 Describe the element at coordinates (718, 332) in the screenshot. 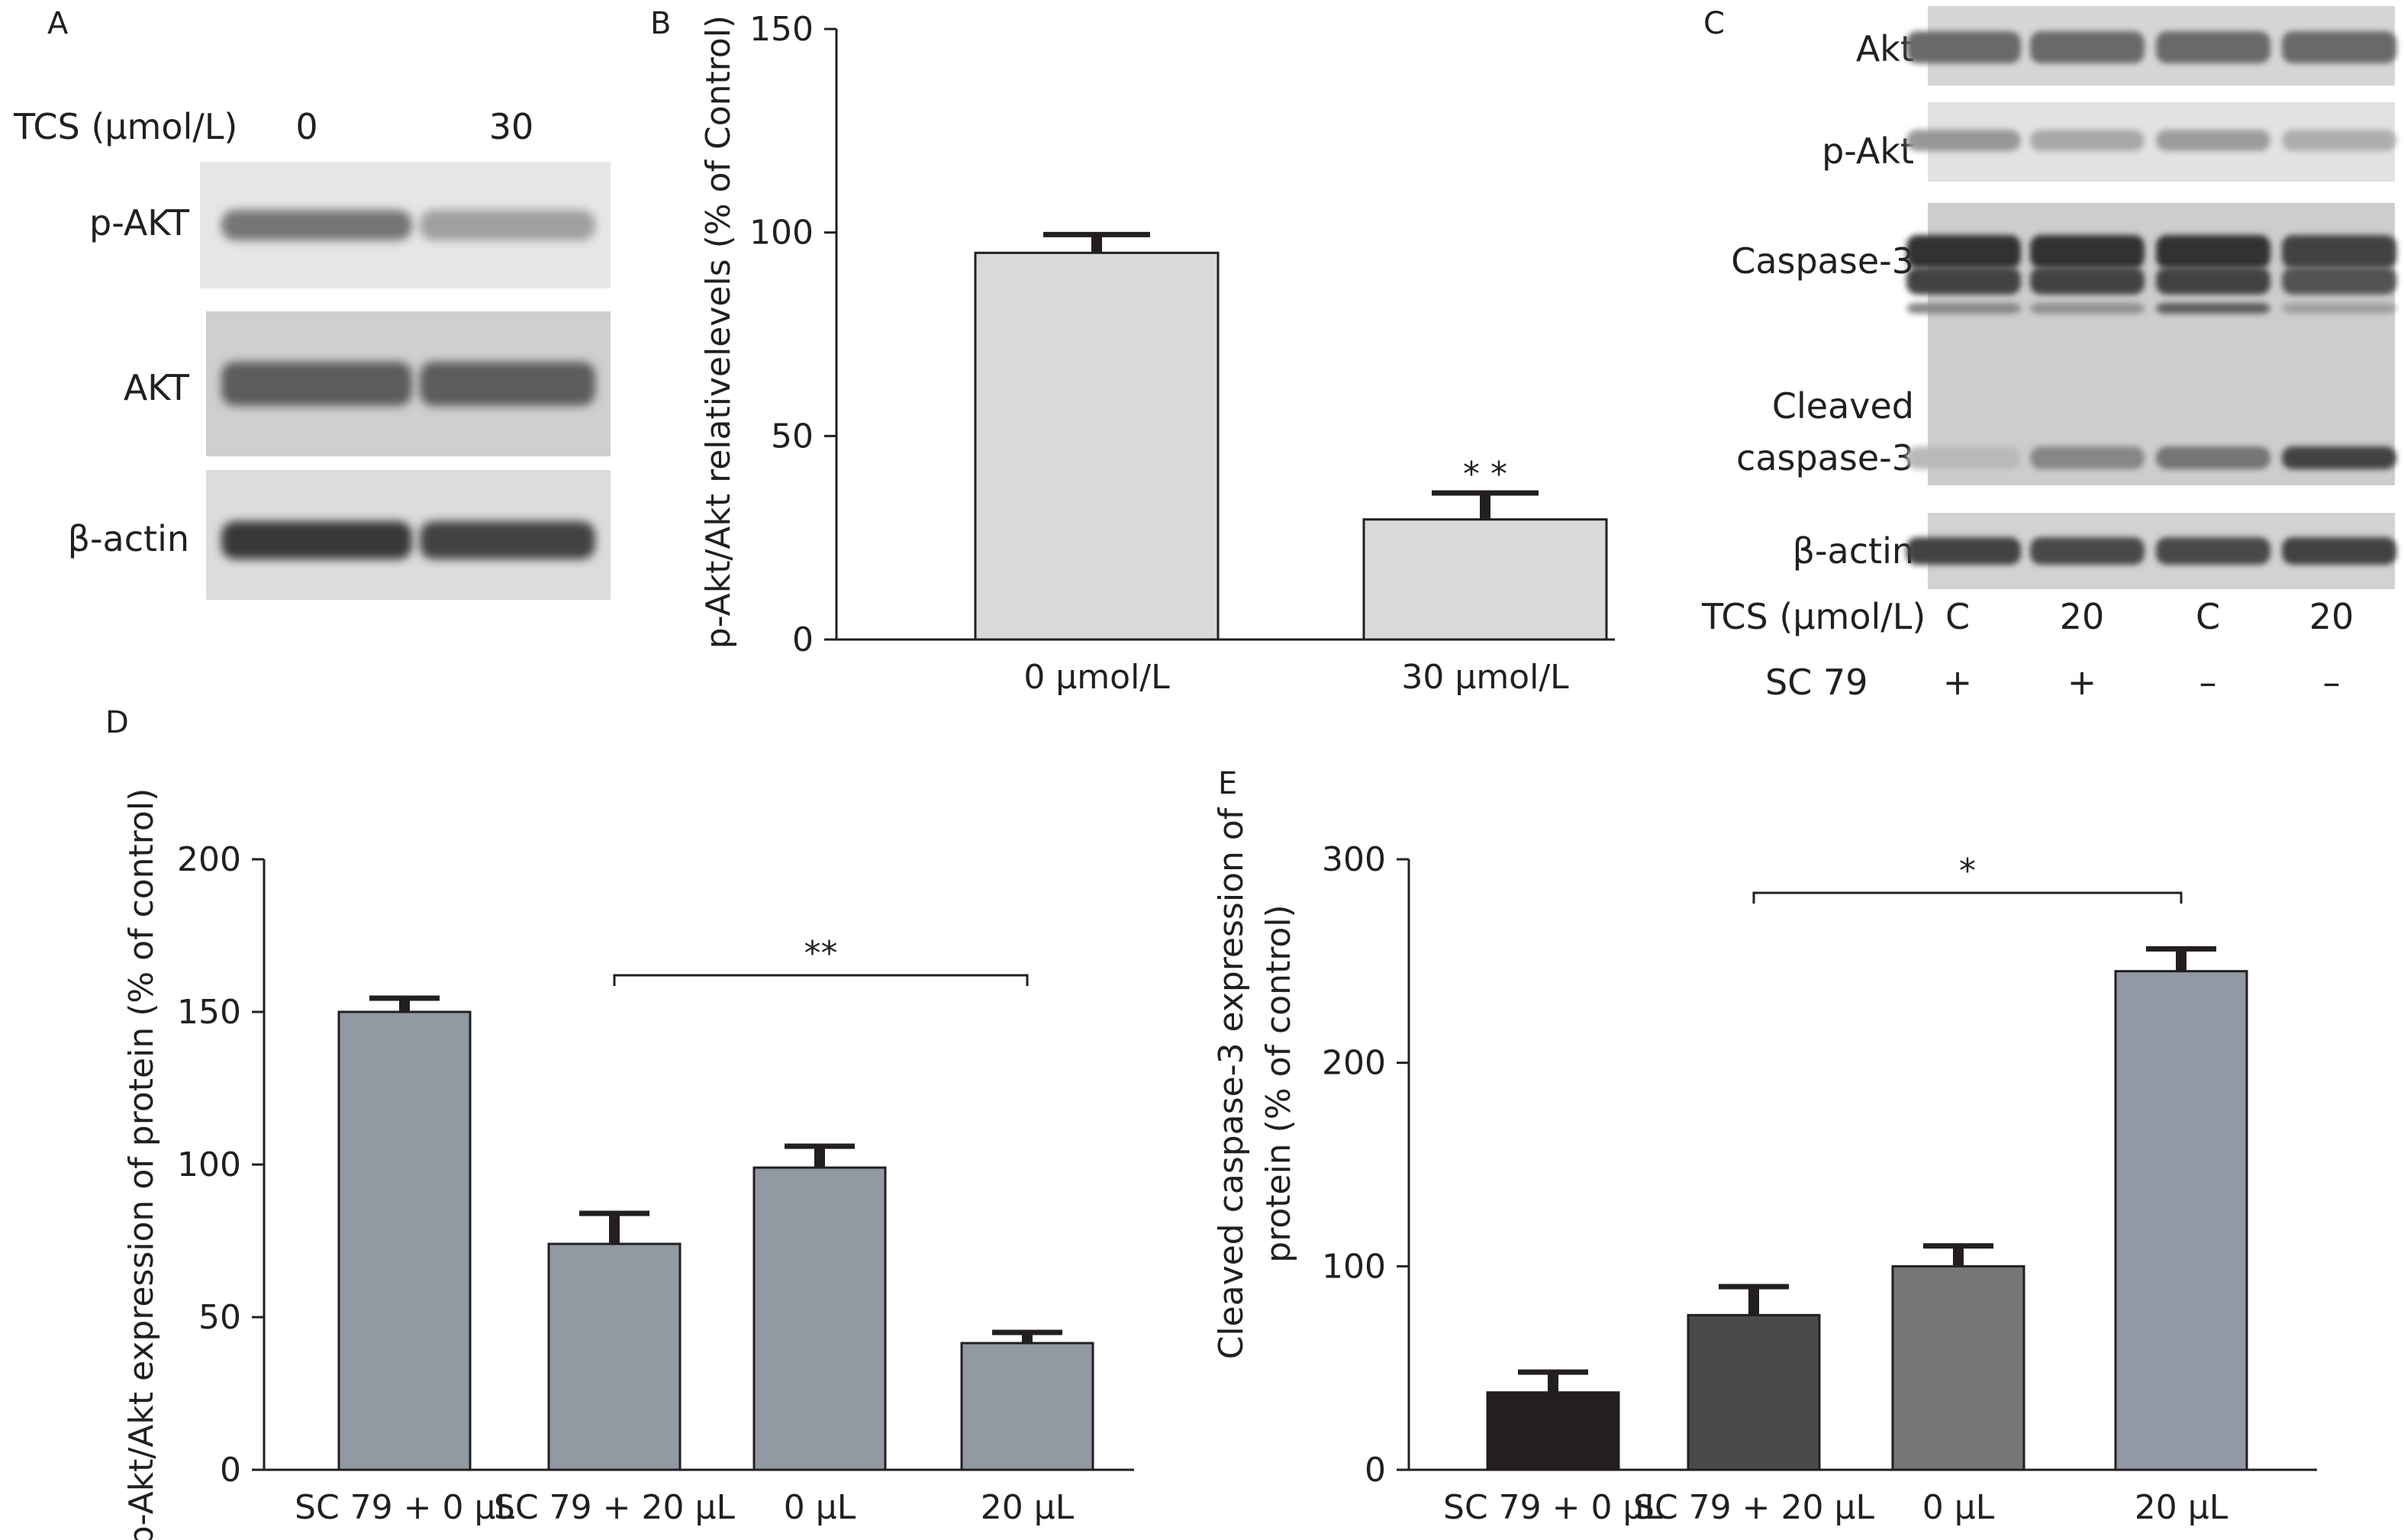

I see `chart-b-y-axis-title: p-Akt/Akt relativelevels (% of Control)` at that location.